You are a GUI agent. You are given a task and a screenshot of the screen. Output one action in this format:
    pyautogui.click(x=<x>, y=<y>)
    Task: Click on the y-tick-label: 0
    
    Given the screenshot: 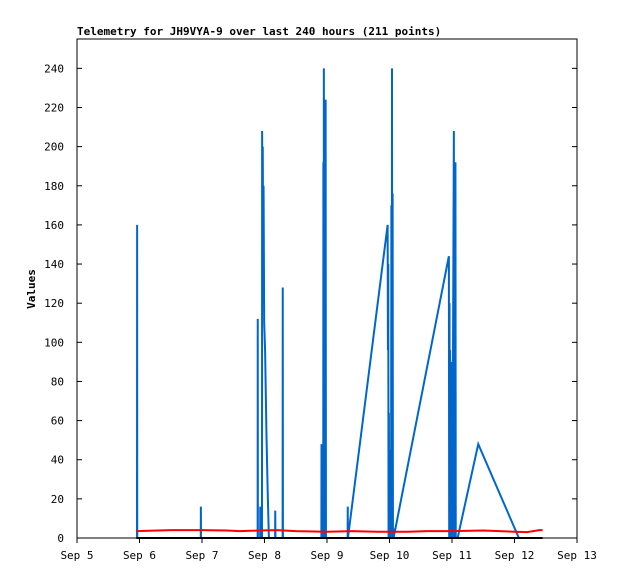 What is the action you would take?
    pyautogui.click(x=60, y=538)
    